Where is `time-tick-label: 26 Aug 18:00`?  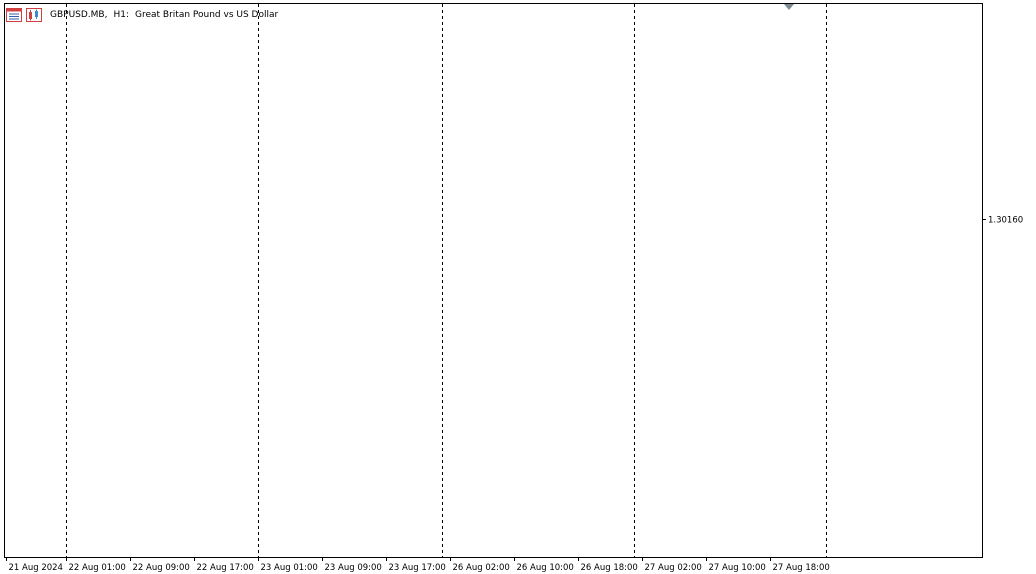 time-tick-label: 26 Aug 18:00 is located at coordinates (609, 568).